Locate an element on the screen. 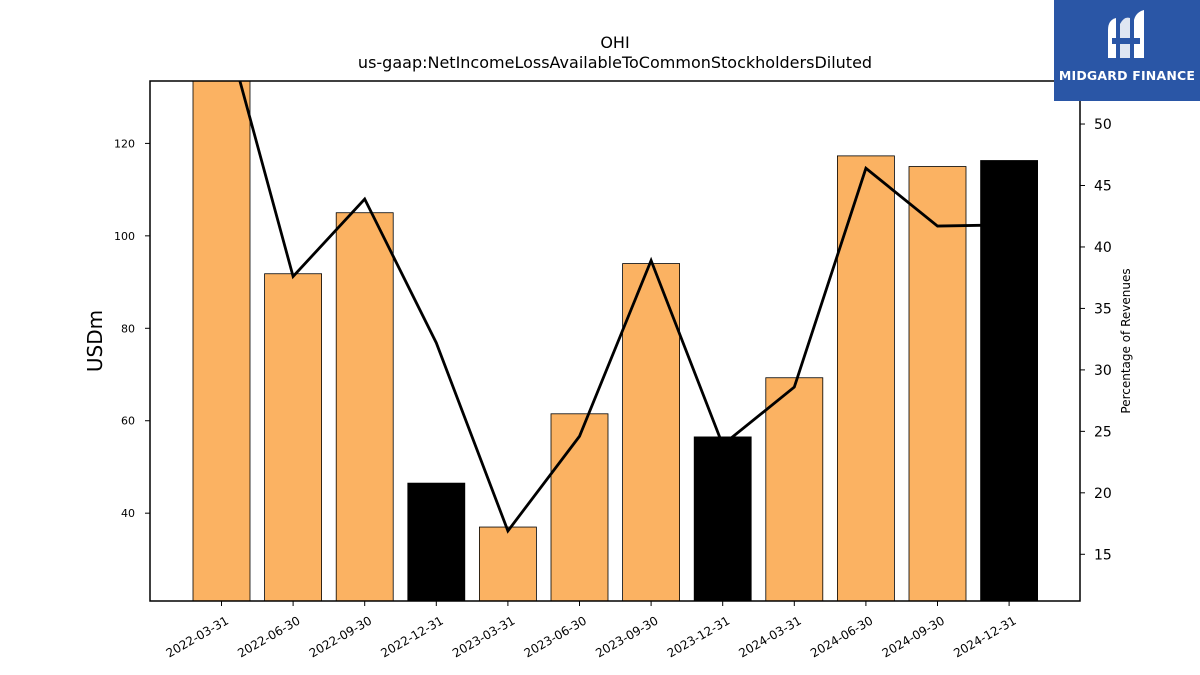 Image resolution: width=1200 pixels, height=675 pixels. y2-tick-label: 25 is located at coordinates (1103, 432).